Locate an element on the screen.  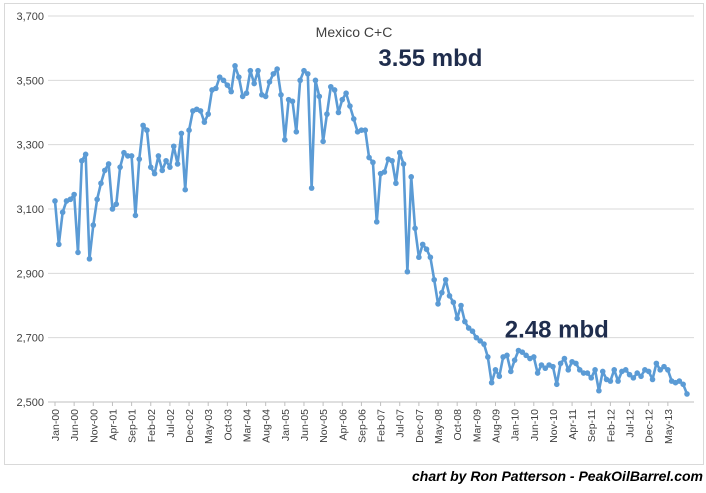
x-tick-label: Jul-02 is located at coordinates (171, 423).